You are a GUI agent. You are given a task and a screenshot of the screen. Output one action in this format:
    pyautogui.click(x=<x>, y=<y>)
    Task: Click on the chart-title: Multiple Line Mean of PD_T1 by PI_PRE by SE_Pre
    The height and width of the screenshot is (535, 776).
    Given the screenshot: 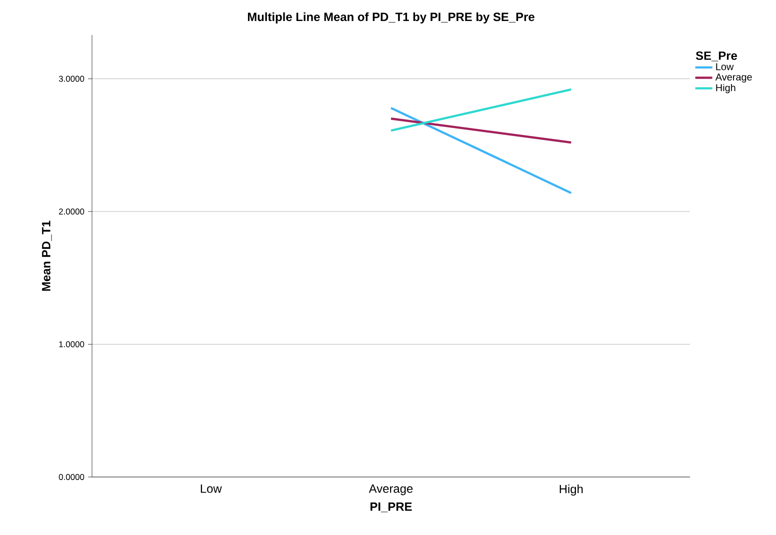 What is the action you would take?
    pyautogui.click(x=391, y=18)
    